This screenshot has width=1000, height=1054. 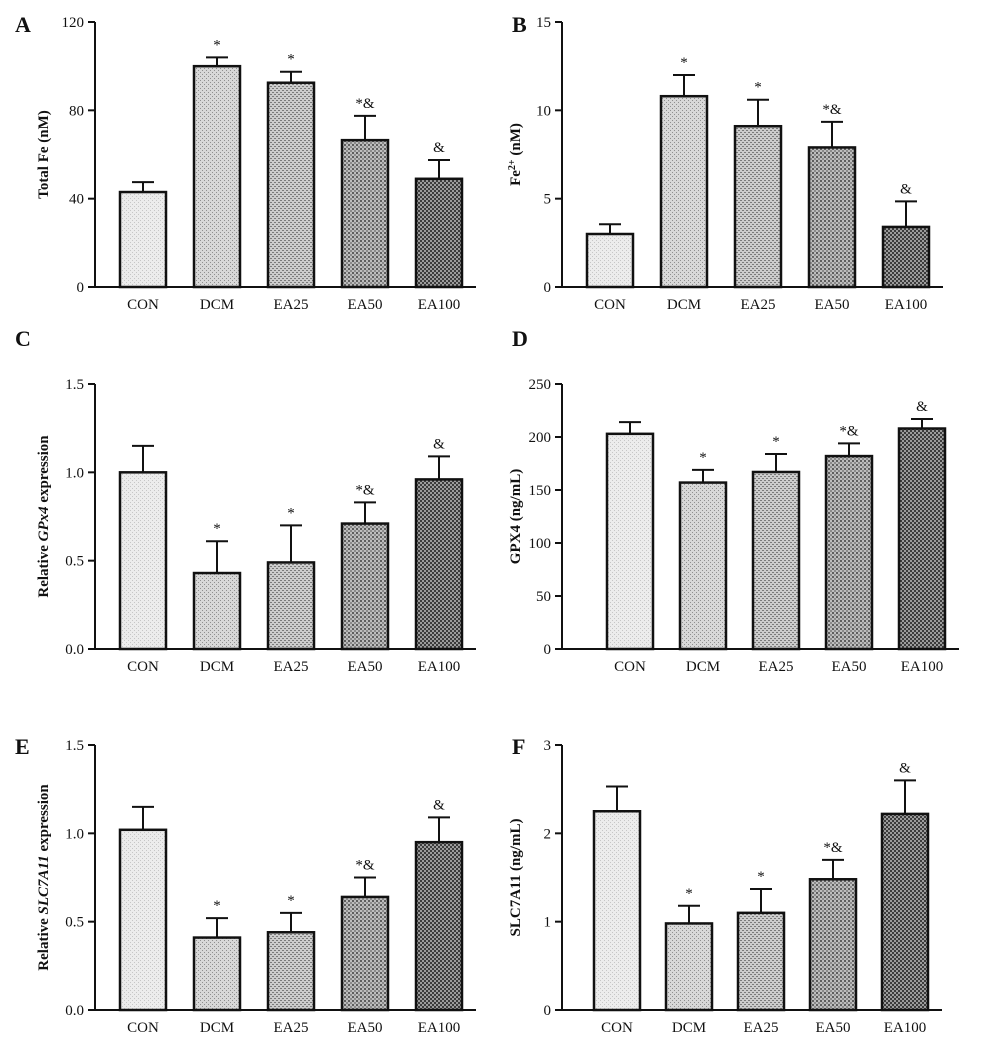 What do you see at coordinates (76, 200) in the screenshot?
I see `y-tick-label: 40` at bounding box center [76, 200].